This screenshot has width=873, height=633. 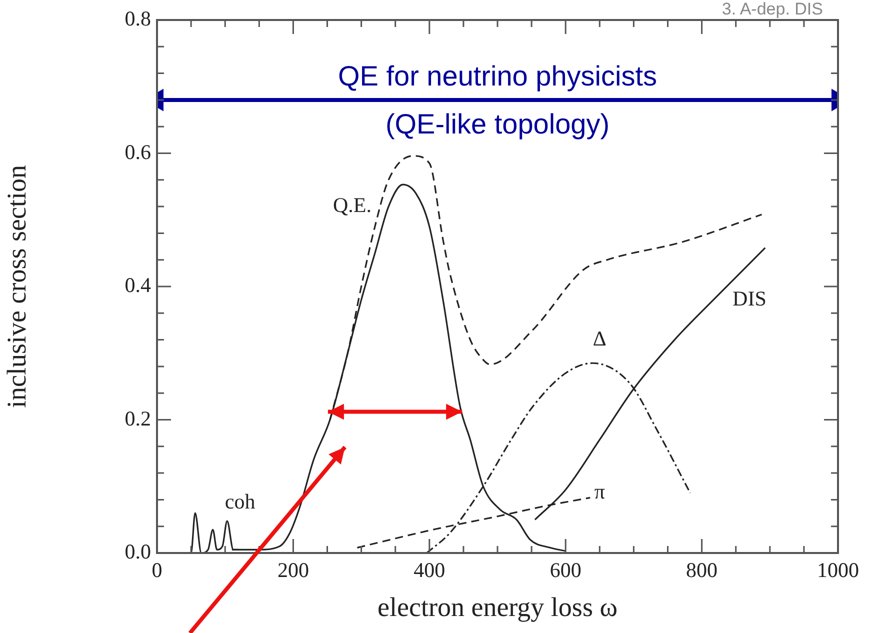 I want to click on x-axis-title: electron energy loss ω, so click(x=498, y=607).